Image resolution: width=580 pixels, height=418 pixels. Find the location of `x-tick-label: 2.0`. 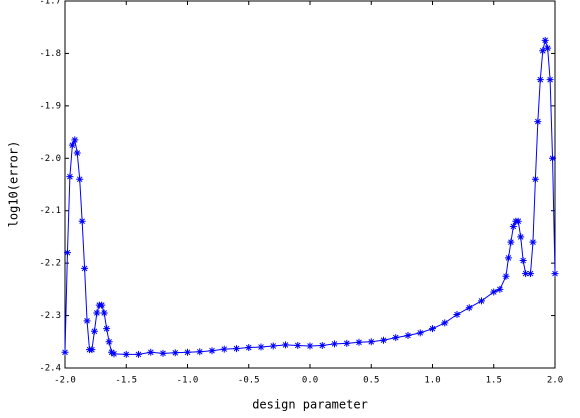

x-tick-label: 2.0 is located at coordinates (555, 381).